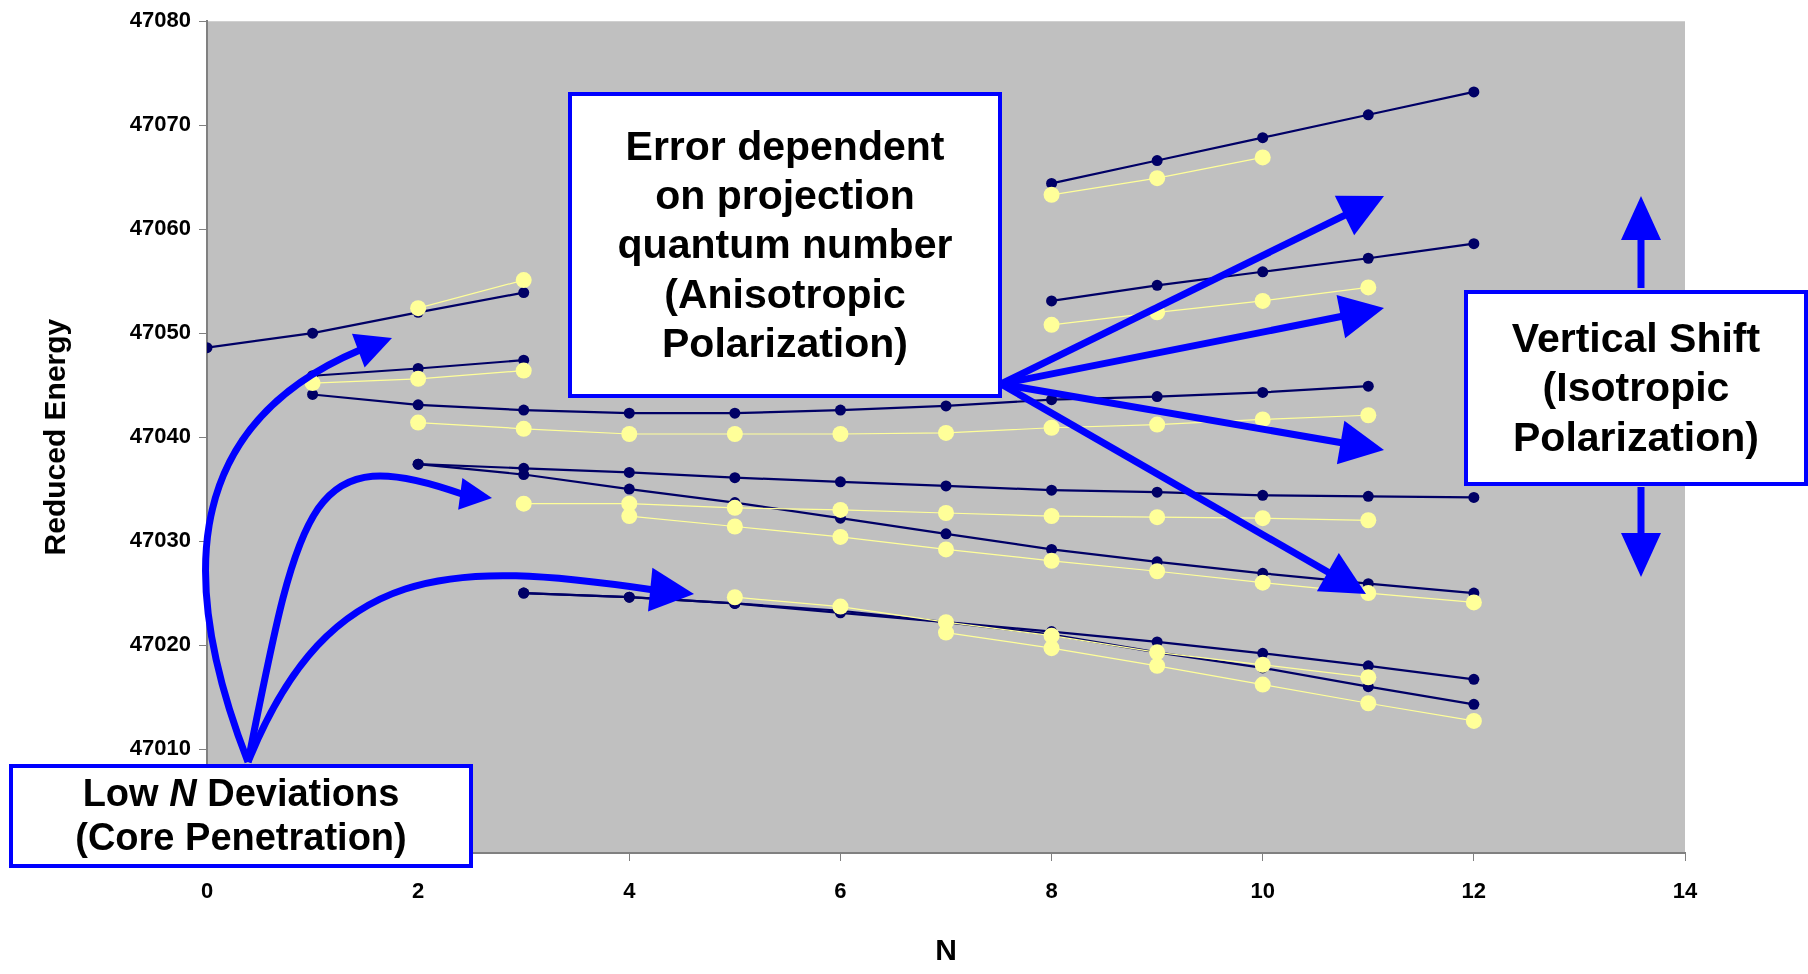 Image resolution: width=1808 pixels, height=974 pixels. What do you see at coordinates (55, 437) in the screenshot?
I see `y-axis-title: Reduced Energy` at bounding box center [55, 437].